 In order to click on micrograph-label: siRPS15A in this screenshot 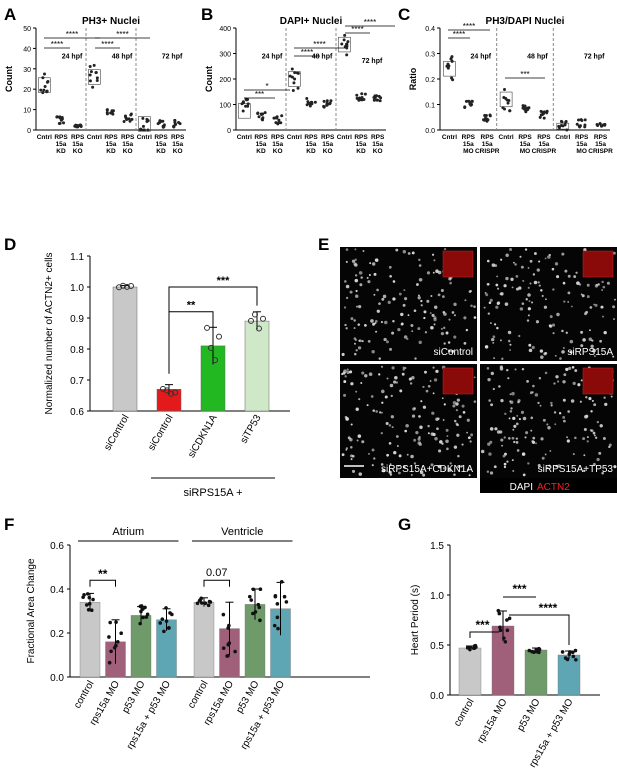, I will do `click(590, 352)`.